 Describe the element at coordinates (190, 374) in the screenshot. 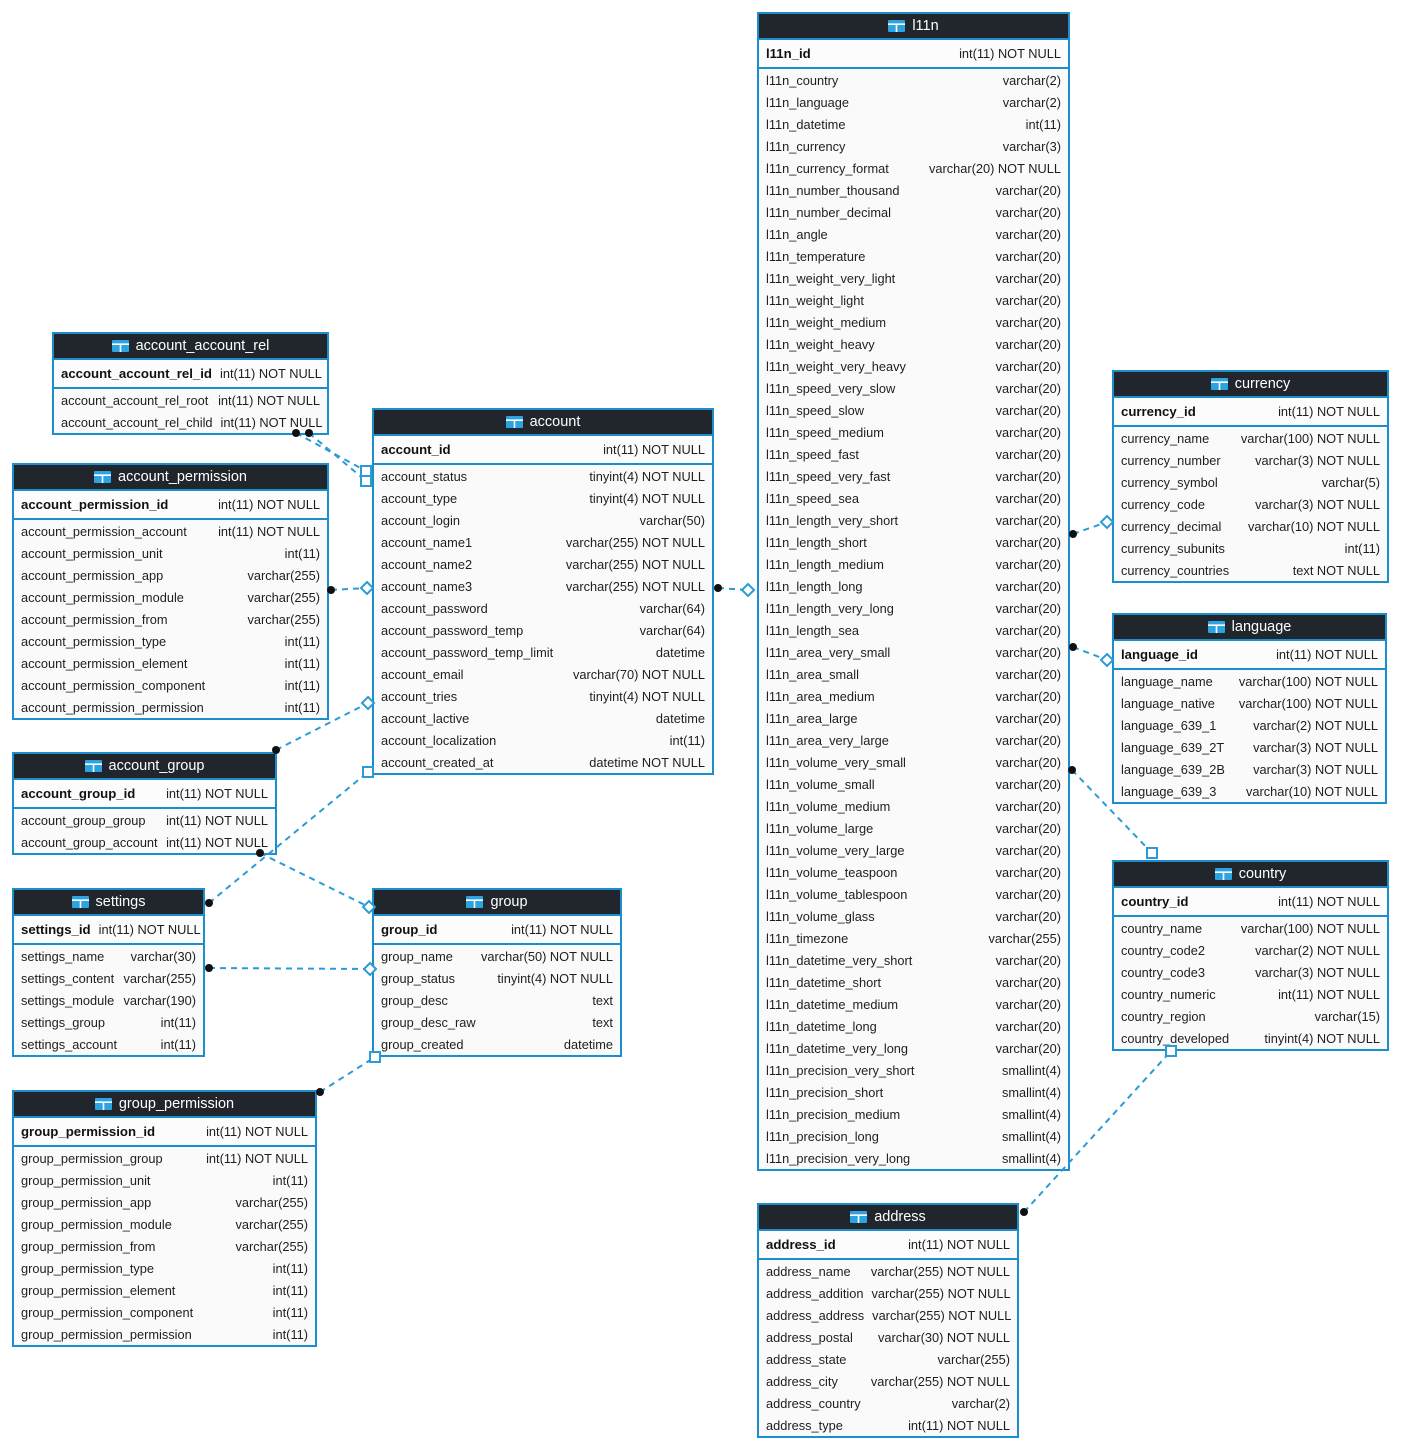

I see `primary-key-row: account_account_rel_id int(11) NOT NULL` at that location.